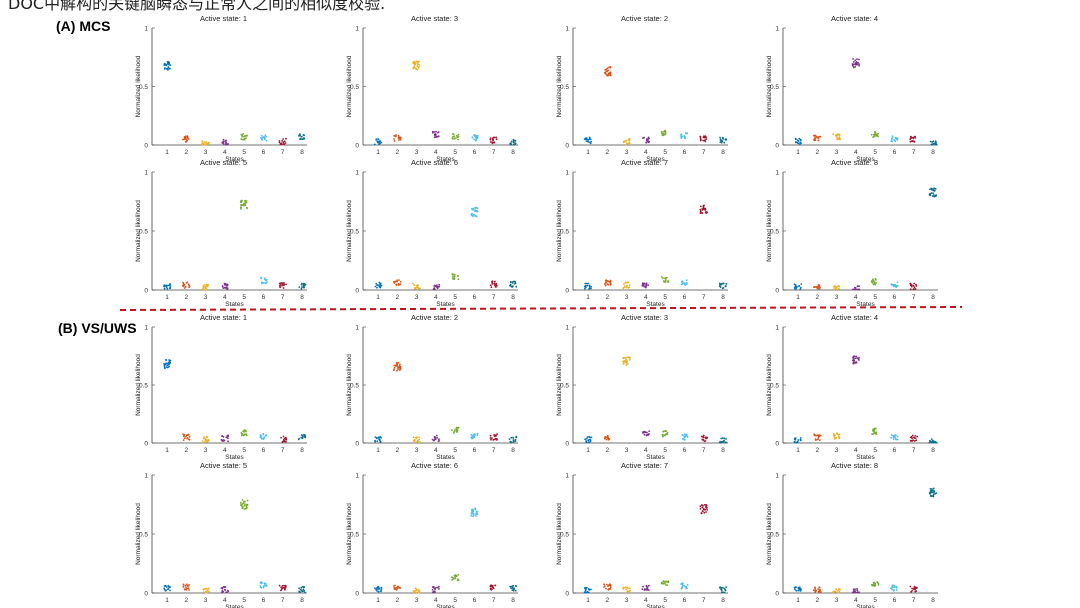 The height and width of the screenshot is (608, 1080). What do you see at coordinates (933, 600) in the screenshot?
I see `x-tick-label: 8` at bounding box center [933, 600].